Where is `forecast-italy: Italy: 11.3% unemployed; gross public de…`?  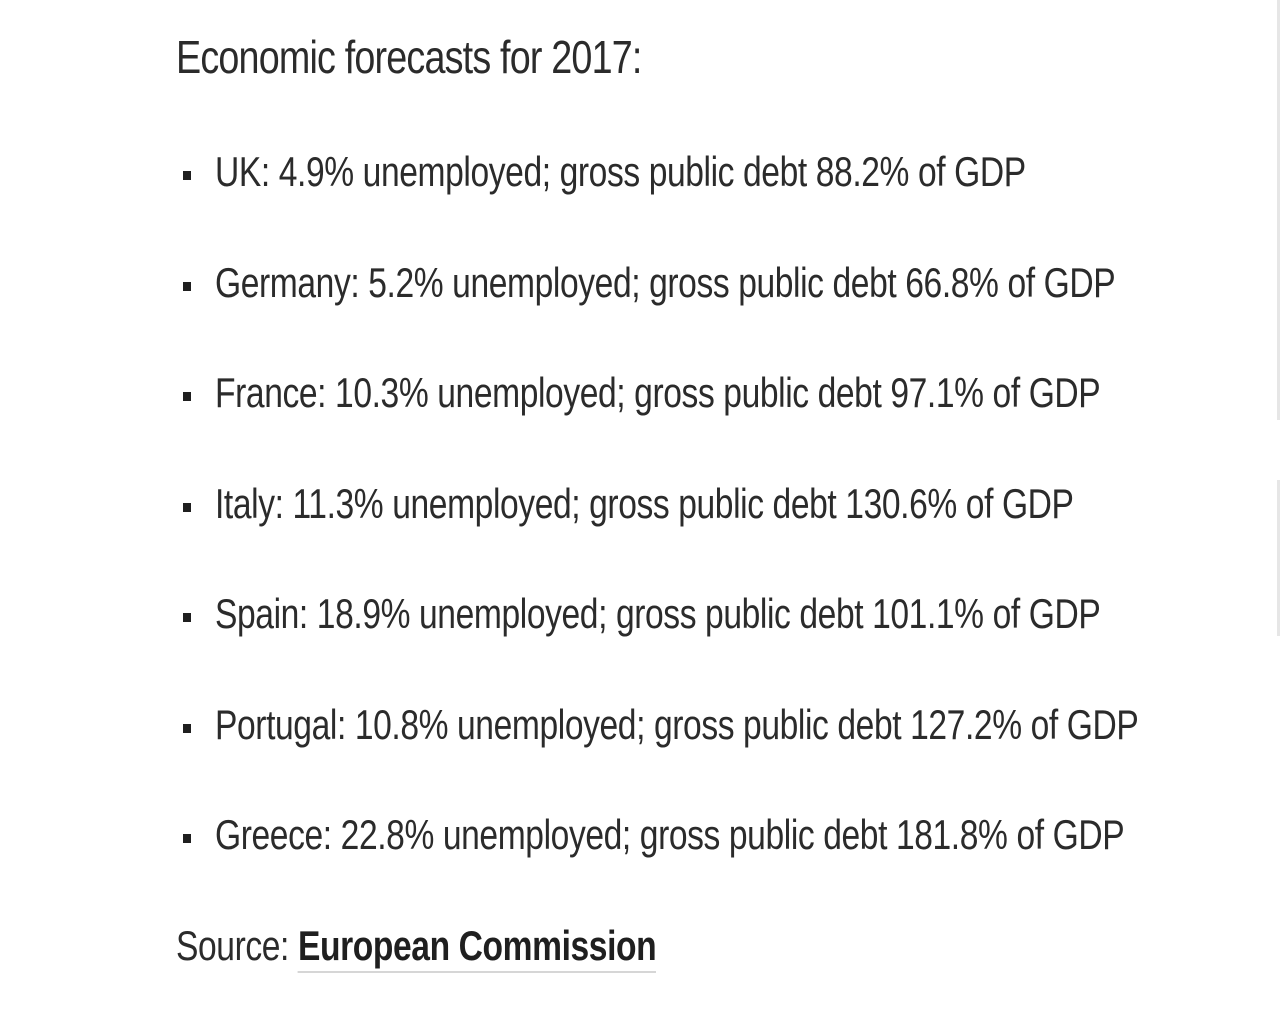 forecast-italy: Italy: 11.3% unemployed; gross public de… is located at coordinates (644, 503).